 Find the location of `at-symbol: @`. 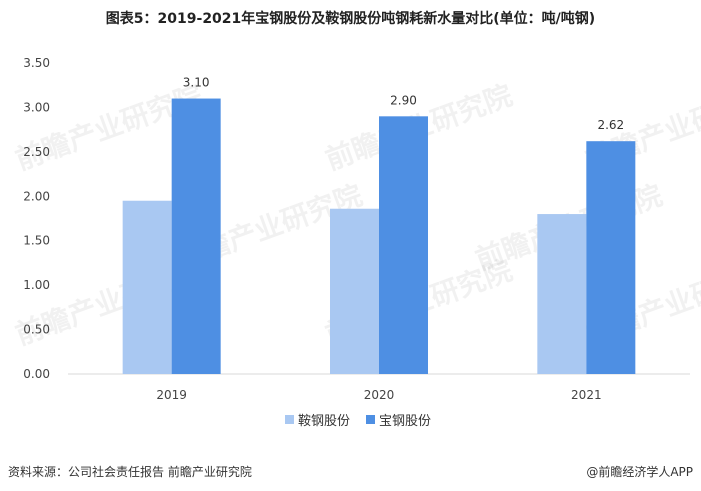

at-symbol: @ is located at coordinates (592, 472).